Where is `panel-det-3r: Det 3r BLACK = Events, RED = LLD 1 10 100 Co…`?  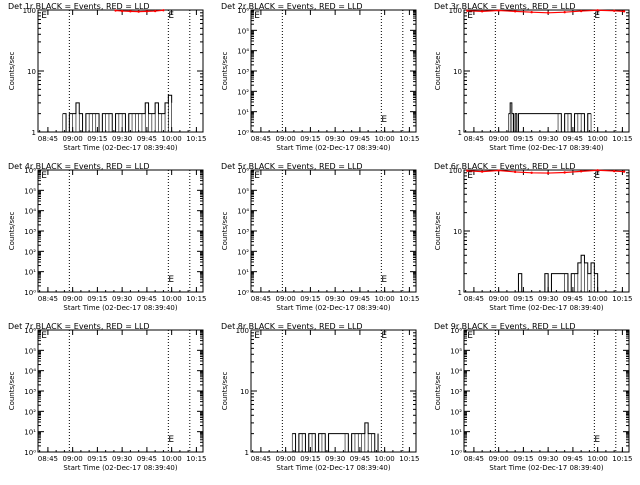 panel-det-3r: Det 3r BLACK = Events, RED = LLD 1 10 100 Co… is located at coordinates (533, 77).